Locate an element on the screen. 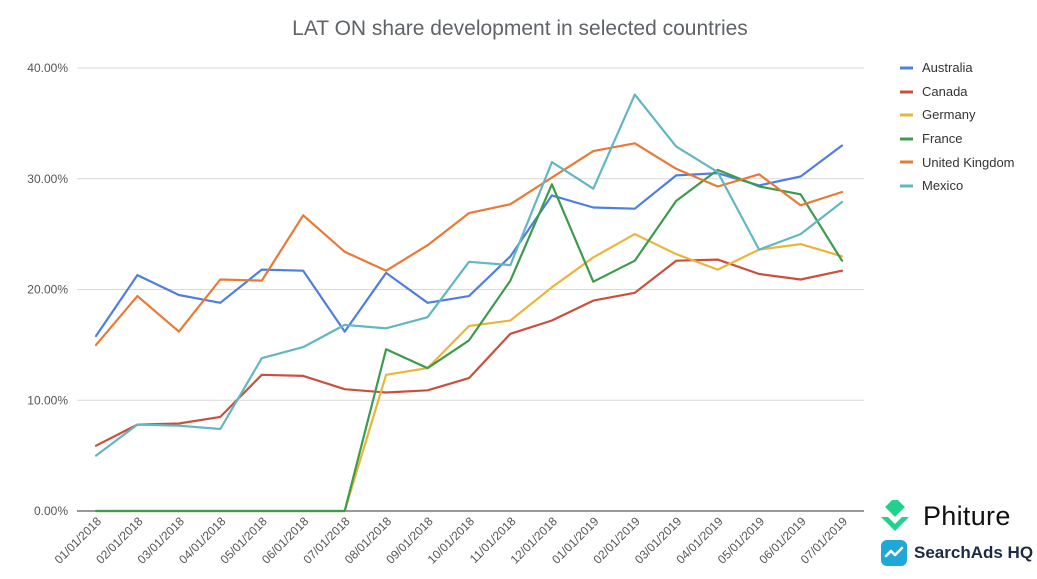 The image size is (1037, 579). y-axis-ticks: 0.00% 10.00% 20.00% 30.00% 40.00% is located at coordinates (47, 289).